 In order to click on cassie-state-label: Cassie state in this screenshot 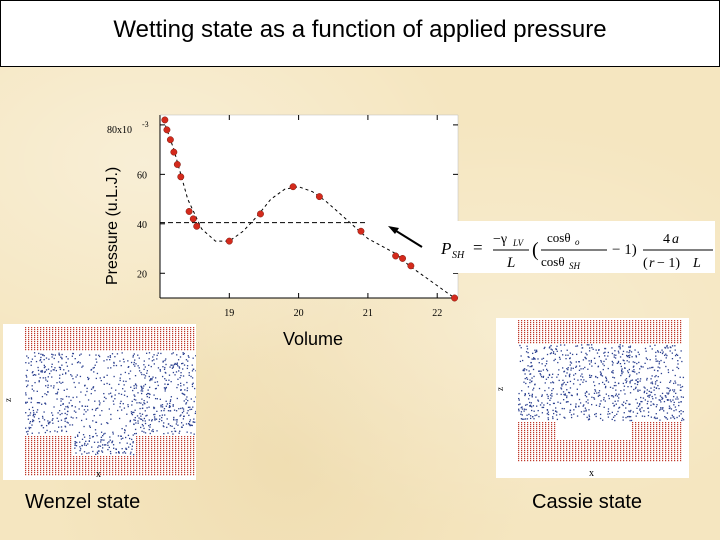, I will do `click(587, 502)`.